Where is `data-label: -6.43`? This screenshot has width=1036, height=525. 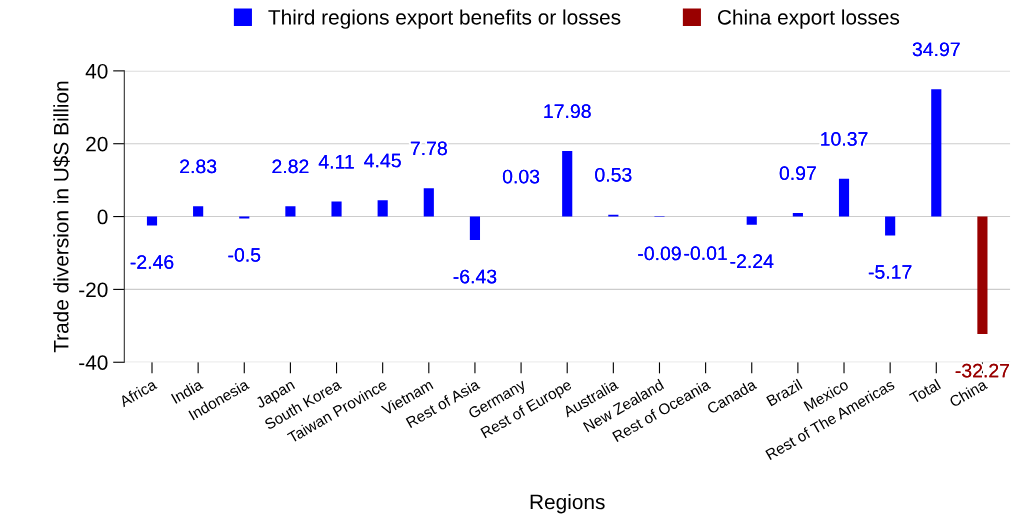 data-label: -6.43 is located at coordinates (475, 276).